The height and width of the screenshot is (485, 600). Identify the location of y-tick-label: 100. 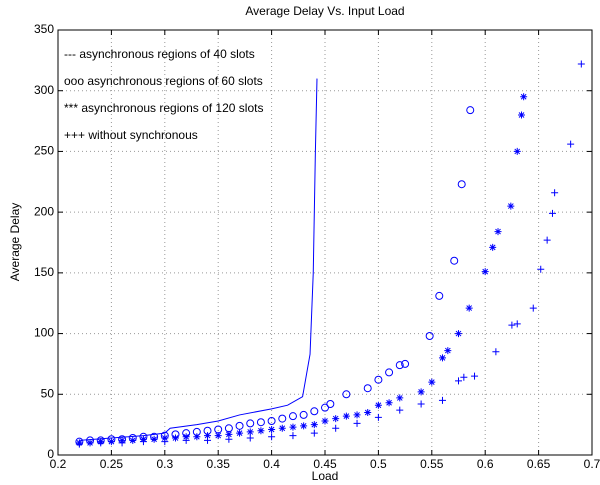
(44, 333).